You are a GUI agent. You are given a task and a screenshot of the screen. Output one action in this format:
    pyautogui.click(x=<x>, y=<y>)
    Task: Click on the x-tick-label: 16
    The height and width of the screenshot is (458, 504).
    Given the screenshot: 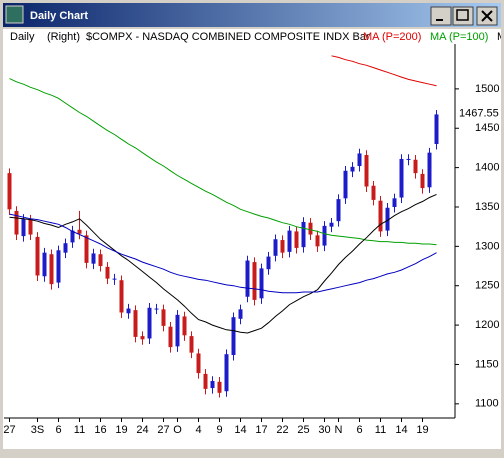 What is the action you would take?
    pyautogui.click(x=100, y=430)
    